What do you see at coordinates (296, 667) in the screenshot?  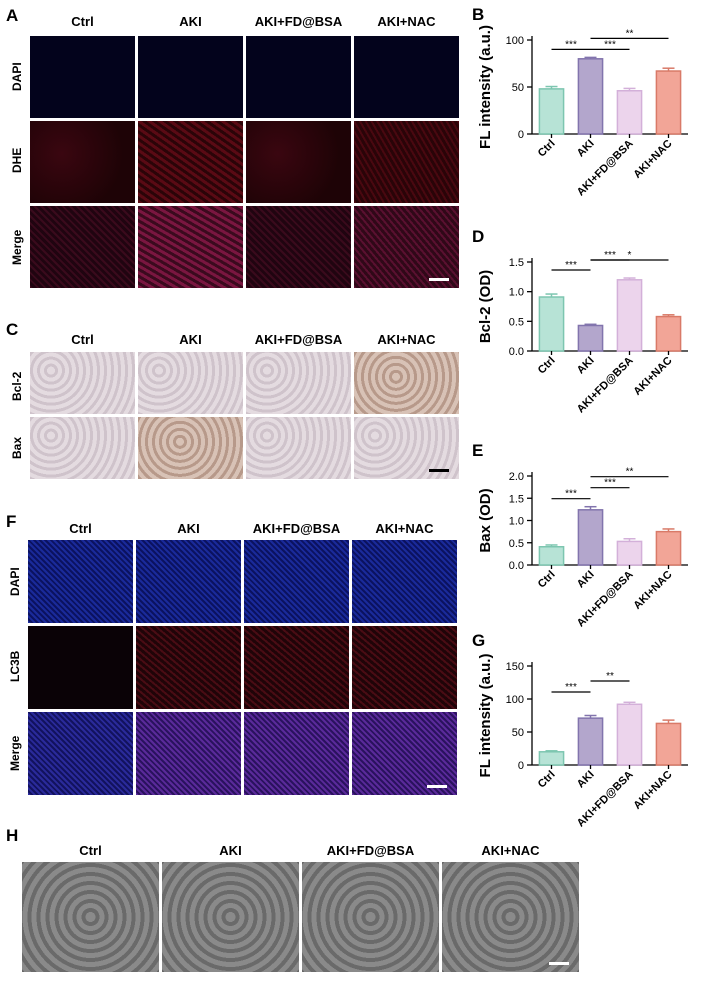 I see `micrograph-f-r1-c2` at bounding box center [296, 667].